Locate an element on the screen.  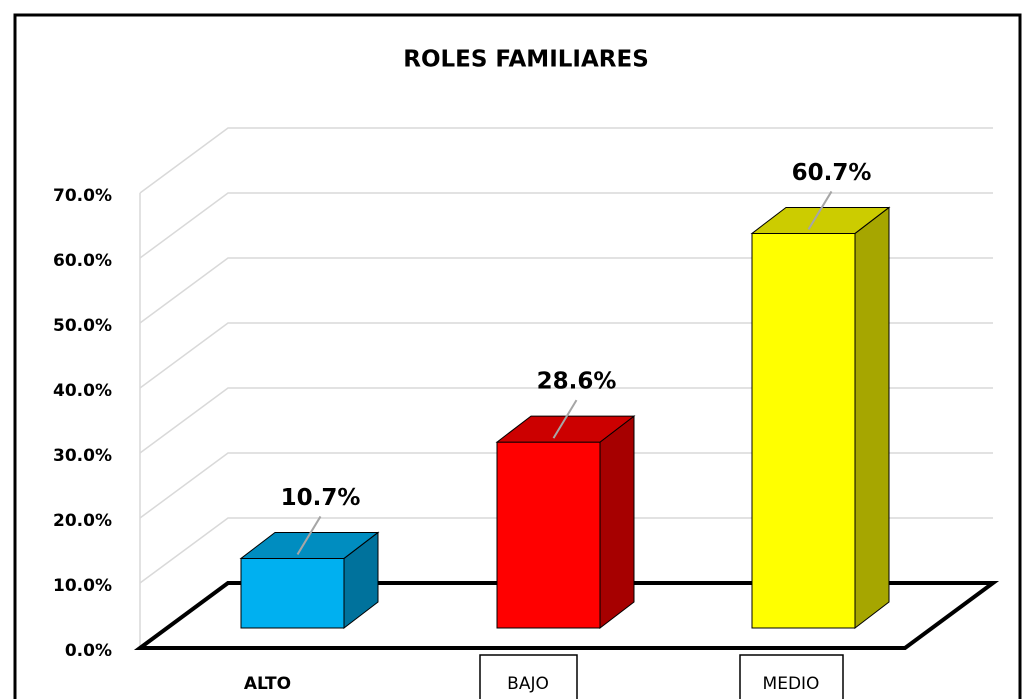
y-tick-label: 50.0% is located at coordinates (82, 326).